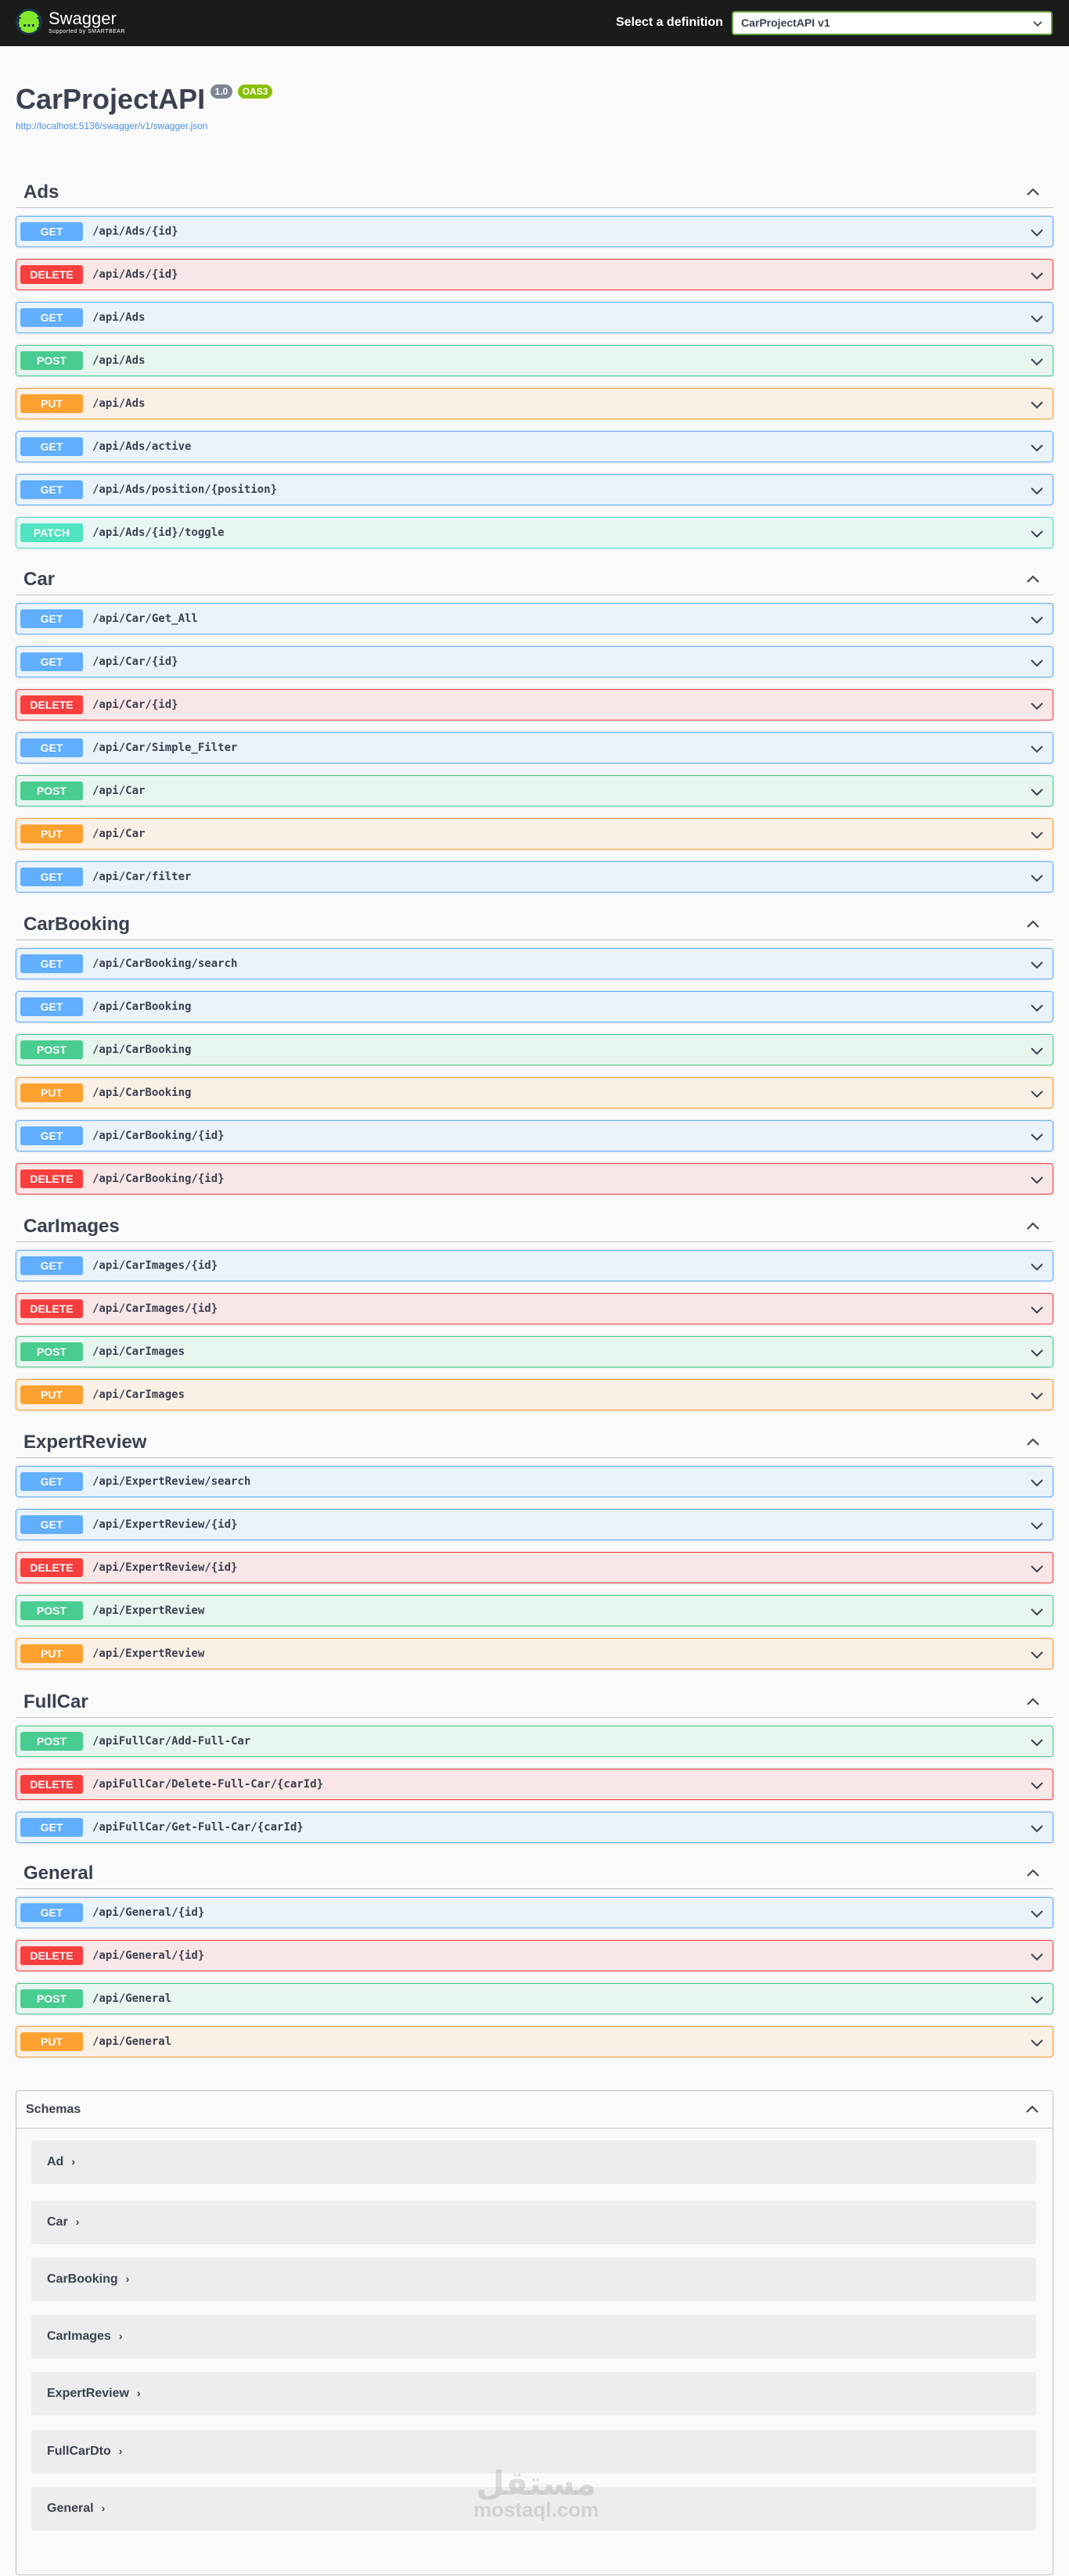 This screenshot has height=2576, width=1069. What do you see at coordinates (534, 877) in the screenshot?
I see `operation-row: GET/api/Car/filter` at bounding box center [534, 877].